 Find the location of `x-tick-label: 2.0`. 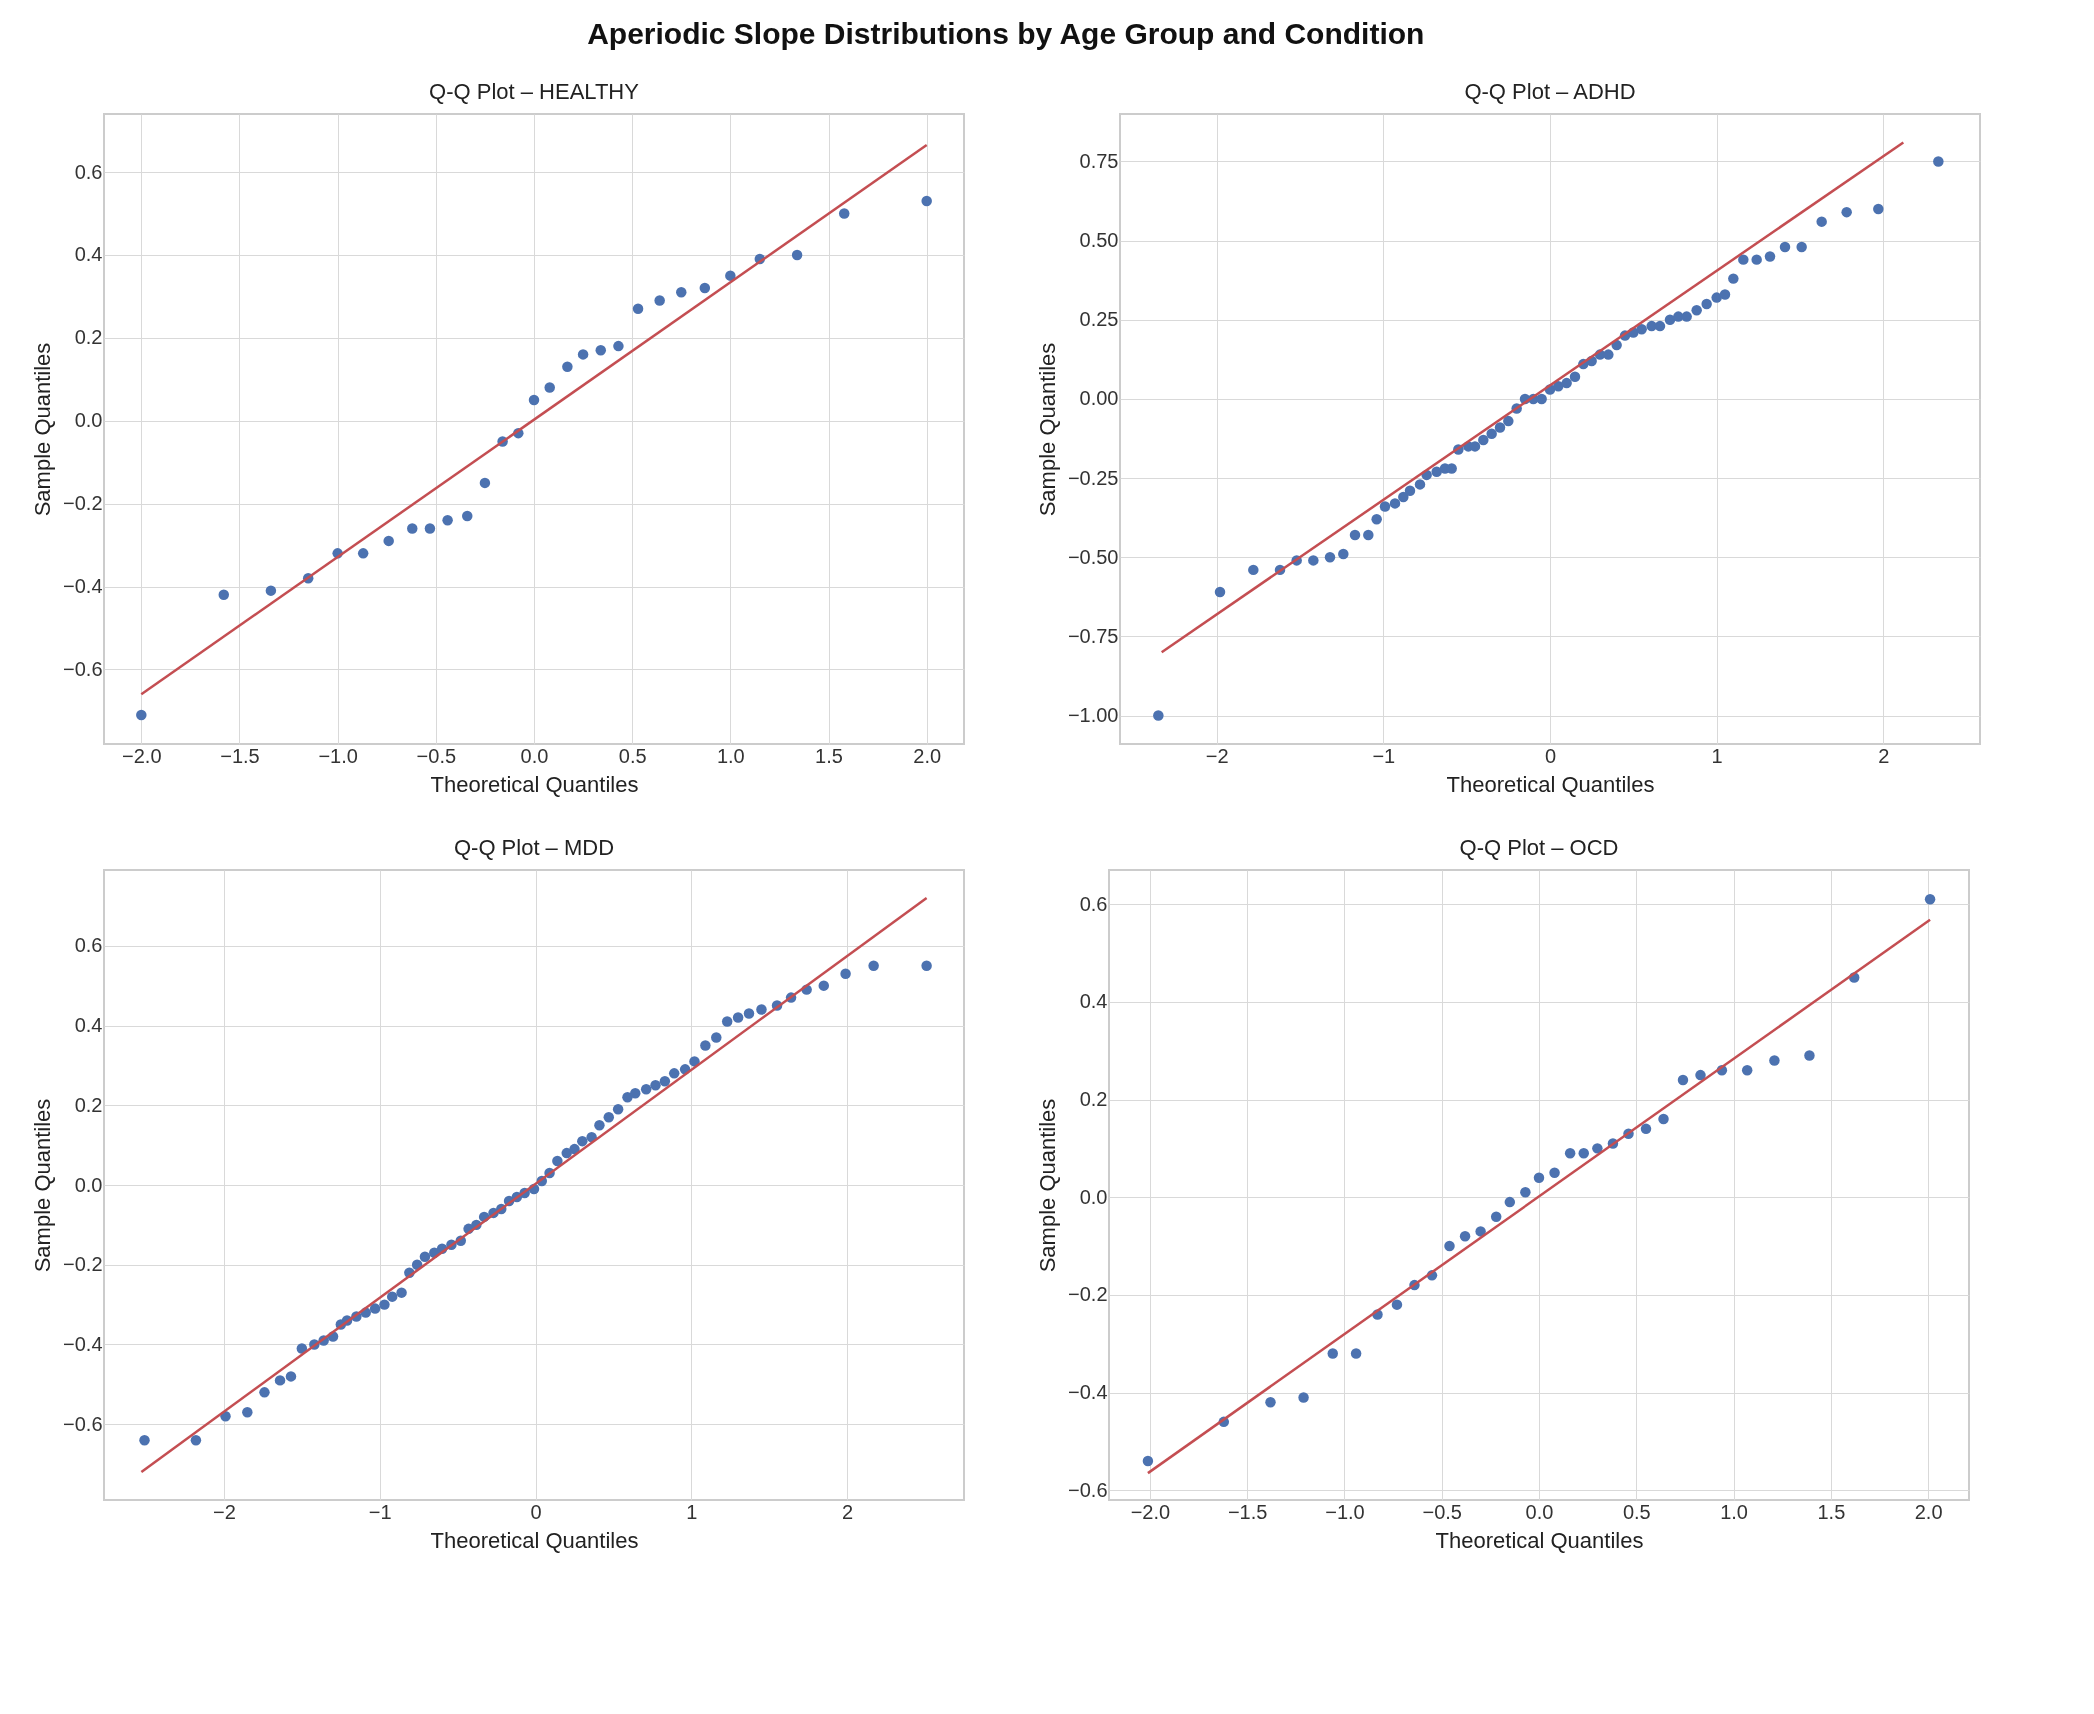

x-tick-label: 2.0 is located at coordinates (1928, 1511).